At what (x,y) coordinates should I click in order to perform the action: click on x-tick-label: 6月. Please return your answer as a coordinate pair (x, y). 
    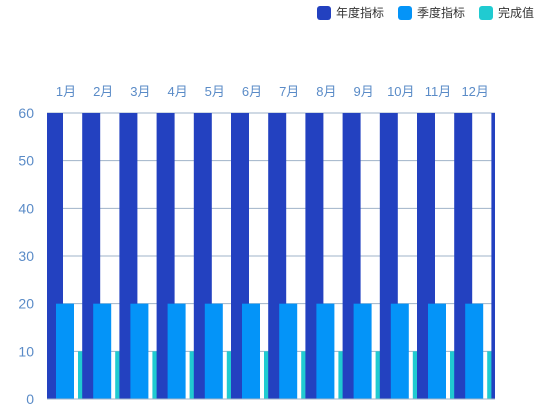
    Looking at the image, I should click on (252, 91).